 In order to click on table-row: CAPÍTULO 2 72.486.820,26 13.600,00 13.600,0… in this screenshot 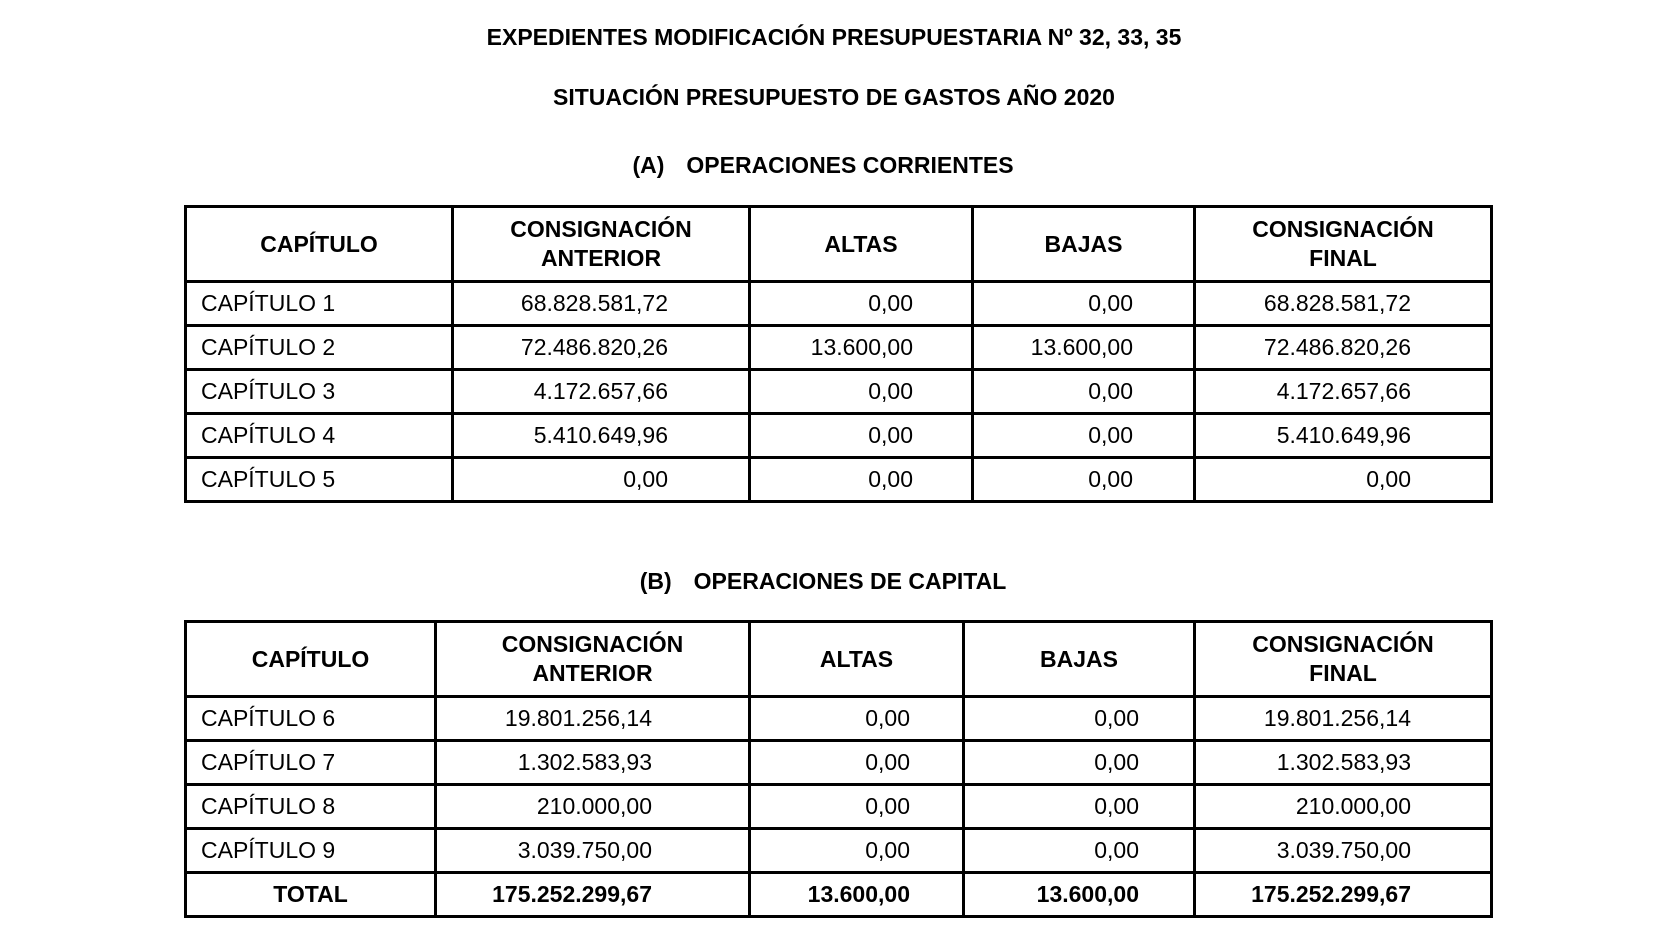, I will do `click(838, 347)`.